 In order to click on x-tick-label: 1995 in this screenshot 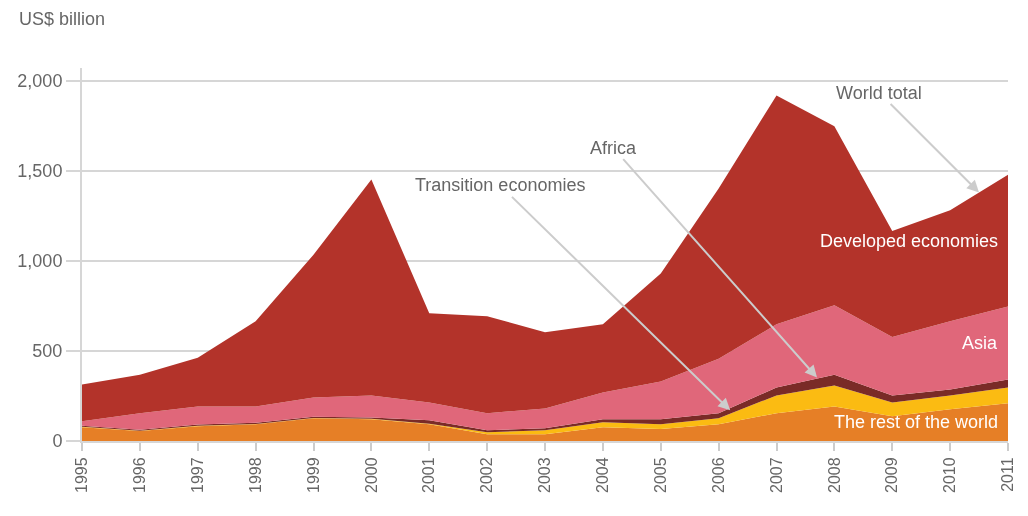, I will do `click(82, 475)`.